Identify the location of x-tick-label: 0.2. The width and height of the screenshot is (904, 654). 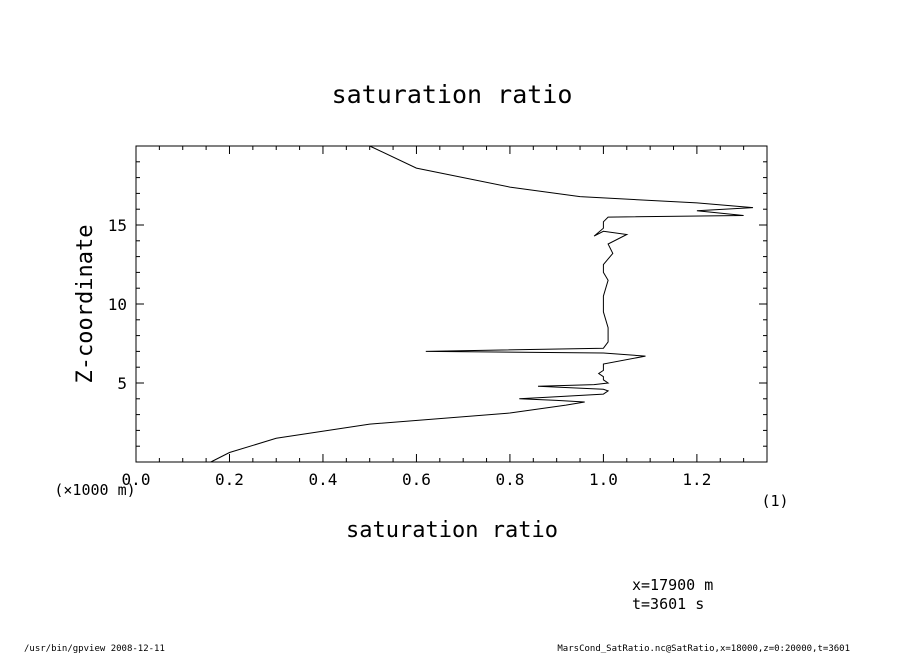
(229, 479).